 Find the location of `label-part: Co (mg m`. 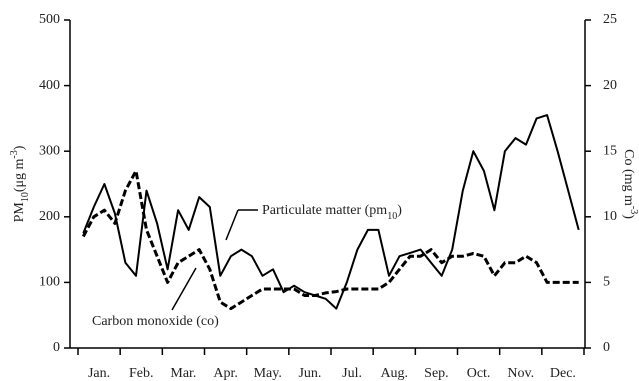

label-part: Co (mg m is located at coordinates (628, 177).